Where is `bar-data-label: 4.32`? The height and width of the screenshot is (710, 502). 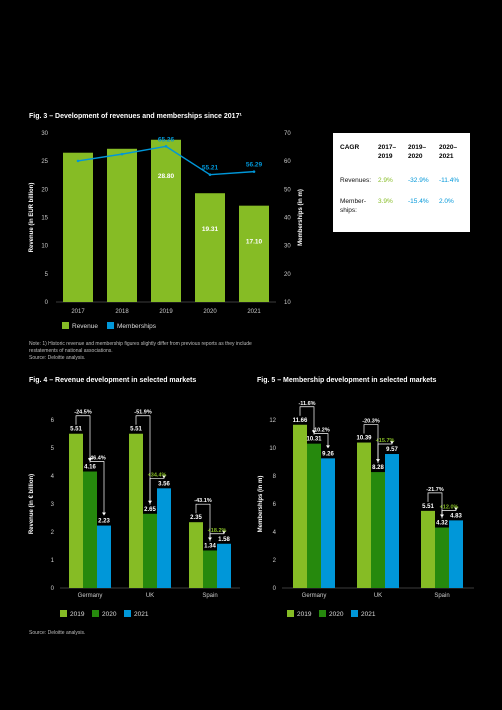 bar-data-label: 4.32 is located at coordinates (442, 524).